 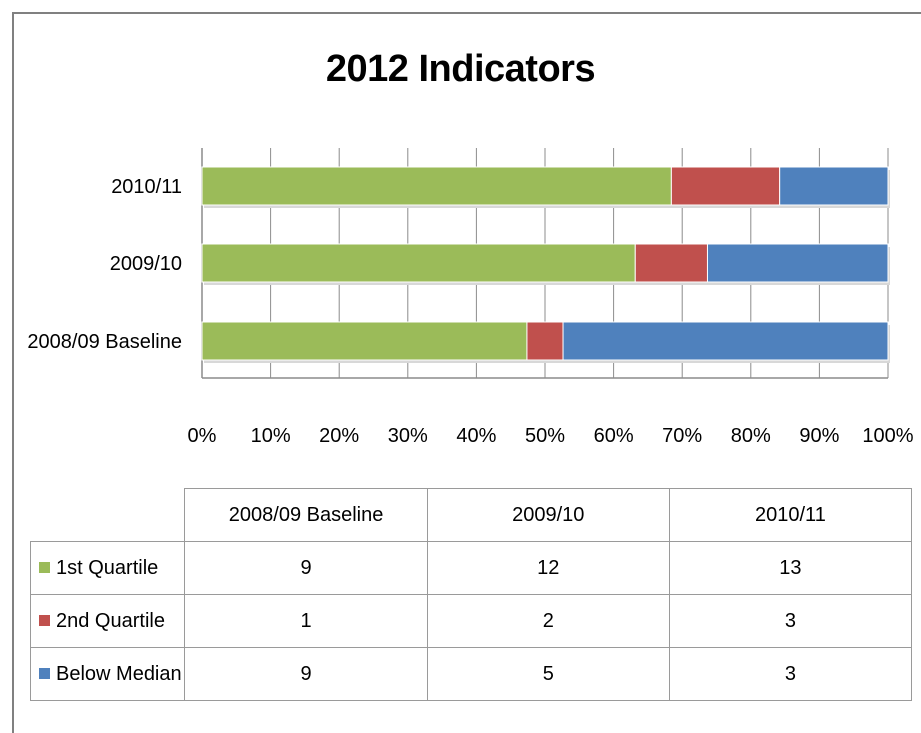 What do you see at coordinates (146, 187) in the screenshot?
I see `category-label: 2010/11` at bounding box center [146, 187].